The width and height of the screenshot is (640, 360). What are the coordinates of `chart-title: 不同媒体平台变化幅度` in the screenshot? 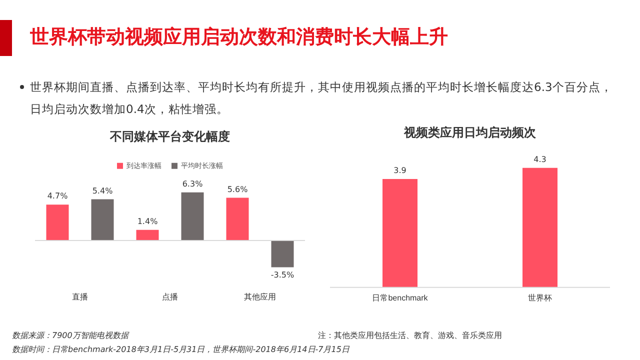 It's located at (169, 136).